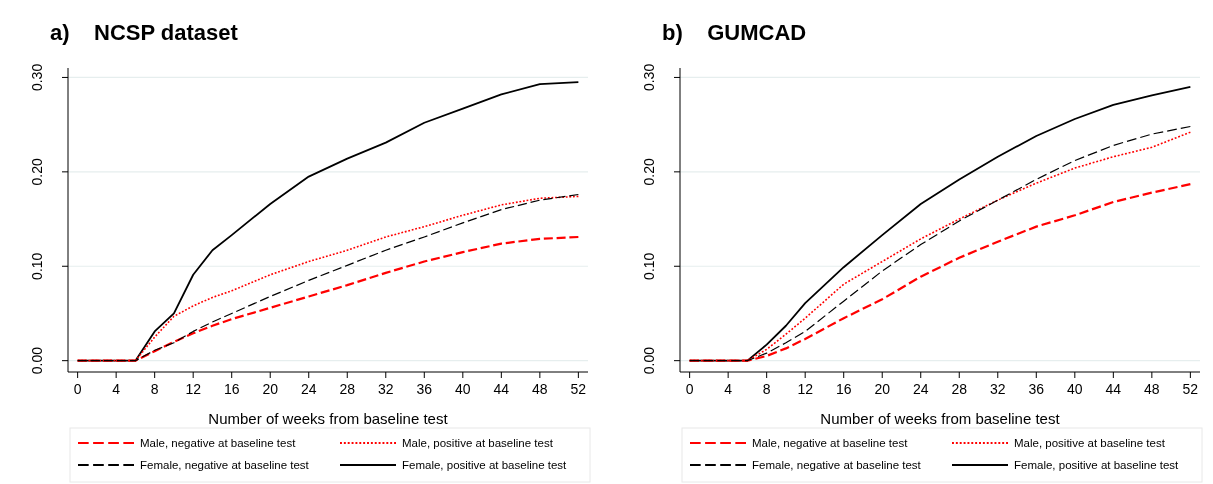 The height and width of the screenshot is (484, 1213). What do you see at coordinates (144, 32) in the screenshot?
I see `chart-title: a) NCSP dataset` at bounding box center [144, 32].